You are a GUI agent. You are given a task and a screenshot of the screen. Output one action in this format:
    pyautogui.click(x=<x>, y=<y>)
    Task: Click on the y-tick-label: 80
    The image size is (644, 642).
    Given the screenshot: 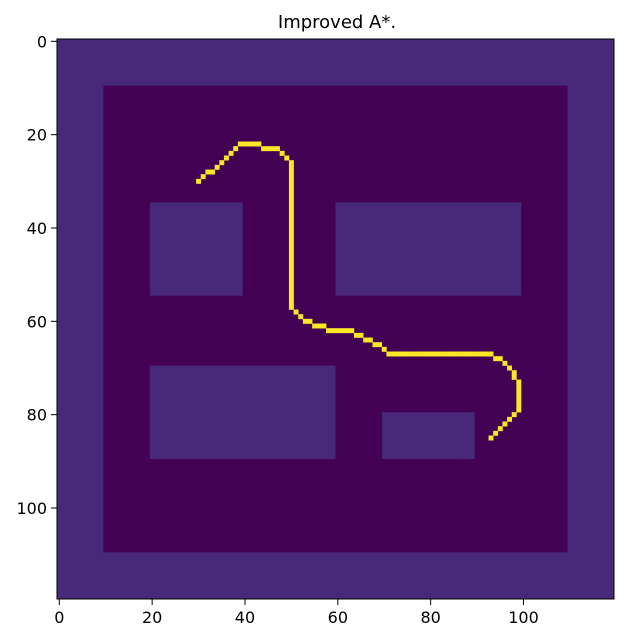 What is the action you would take?
    pyautogui.click(x=37, y=415)
    